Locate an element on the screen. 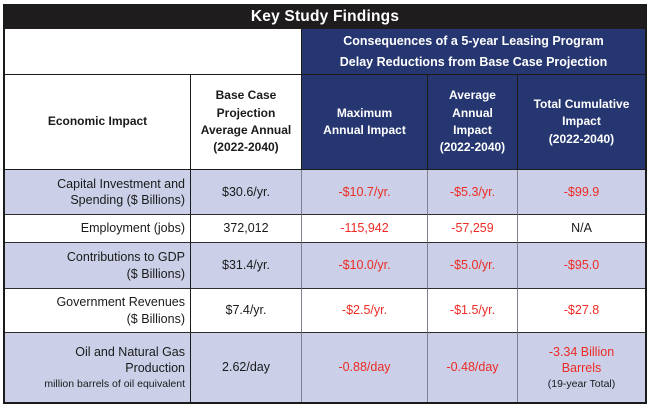  cell-base-case: $31.4/yr. is located at coordinates (246, 266).